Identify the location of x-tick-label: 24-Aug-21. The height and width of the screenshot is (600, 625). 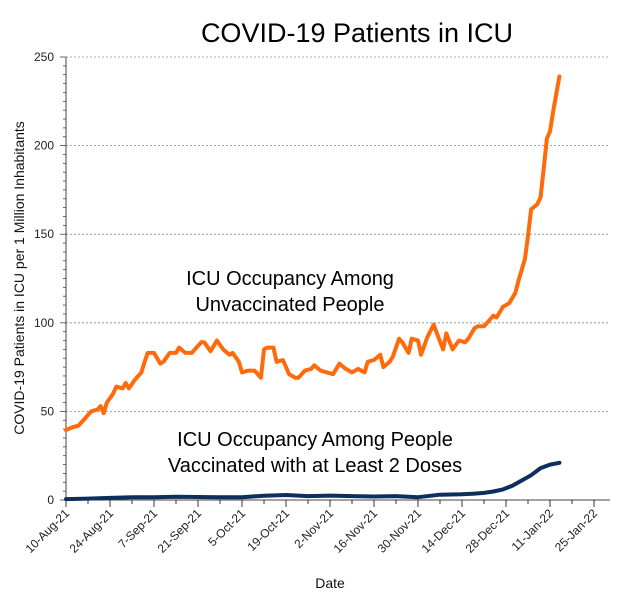
(92, 531).